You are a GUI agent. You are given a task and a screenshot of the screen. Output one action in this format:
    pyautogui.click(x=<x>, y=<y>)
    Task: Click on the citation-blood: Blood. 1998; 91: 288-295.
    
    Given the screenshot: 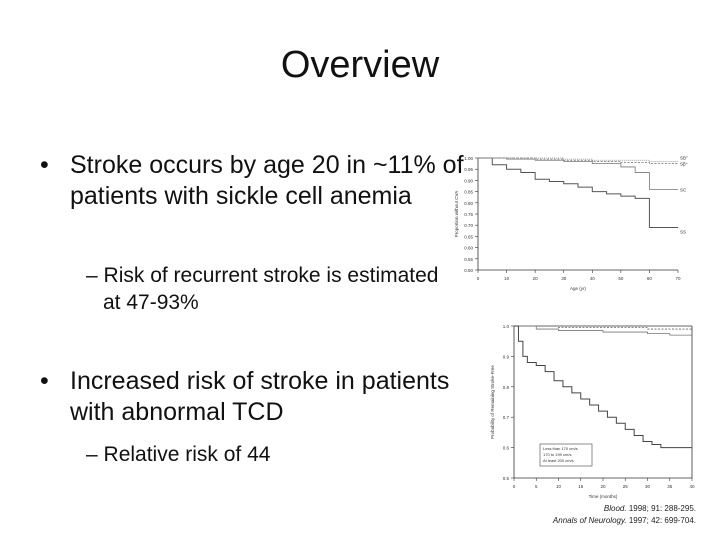 What is the action you would take?
    pyautogui.click(x=649, y=508)
    